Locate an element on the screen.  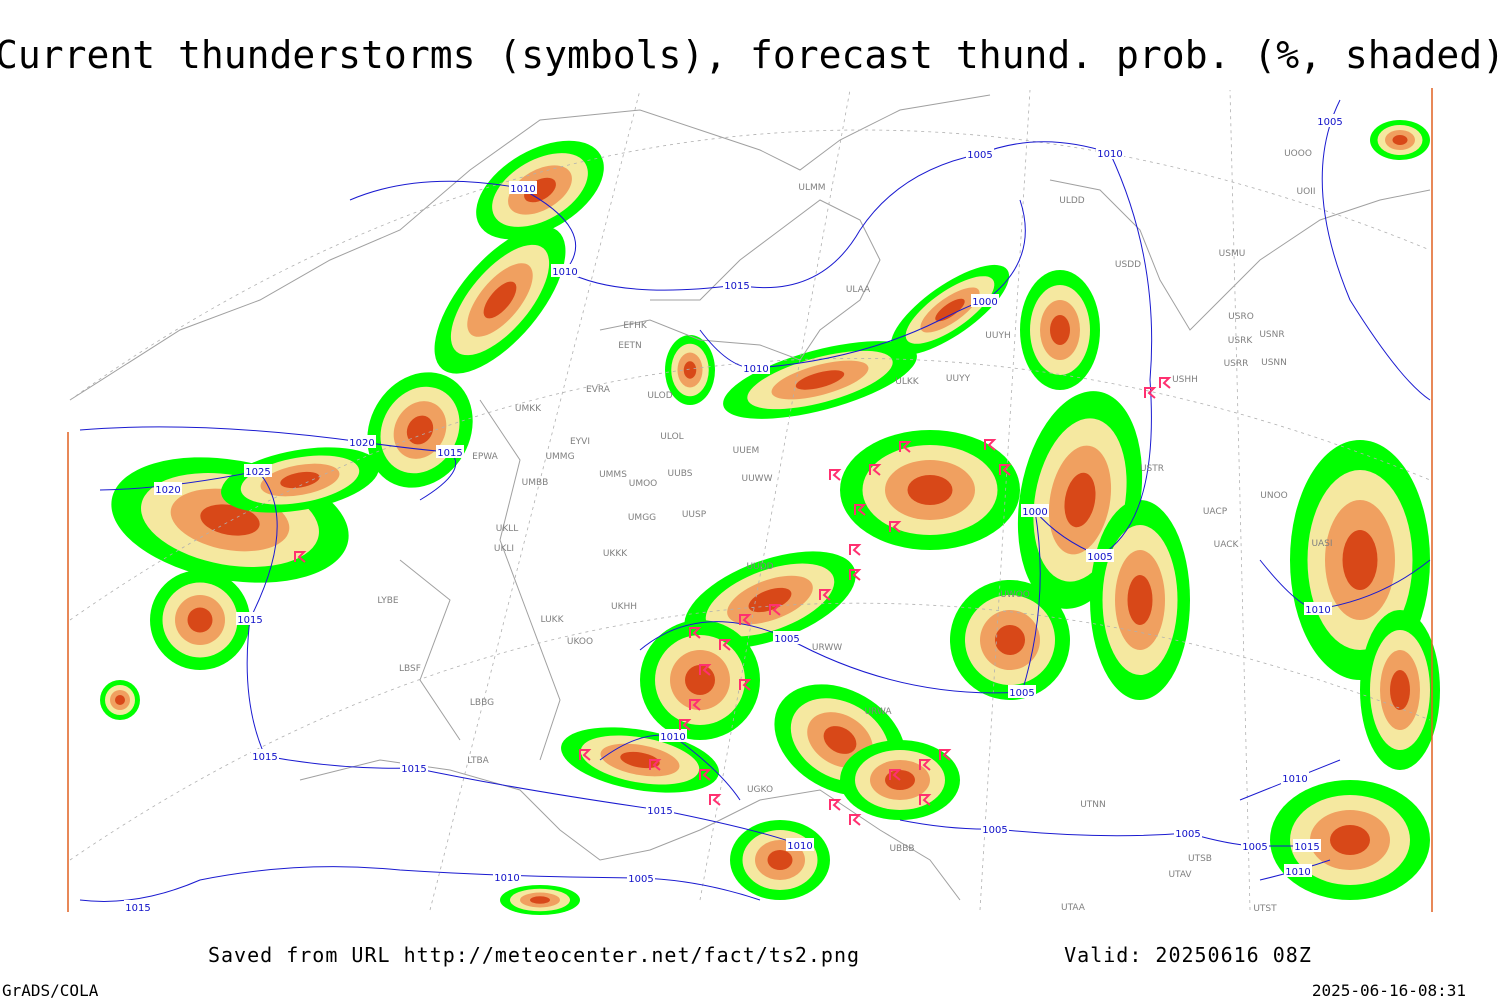
station-label: EETN is located at coordinates (630, 346).